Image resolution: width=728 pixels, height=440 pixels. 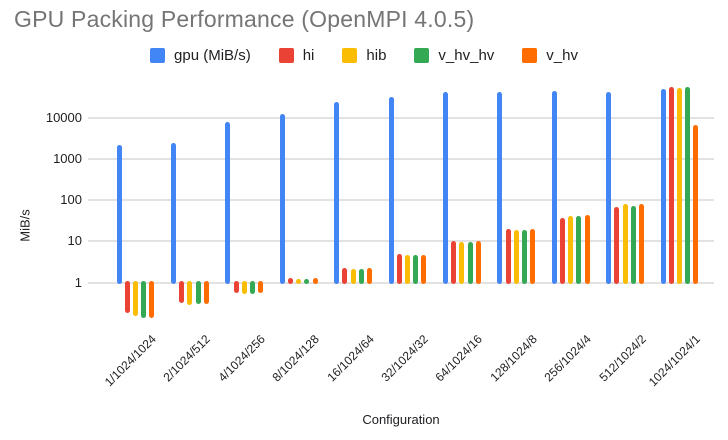 I want to click on y-tick-label-1: 1, so click(x=78, y=282).